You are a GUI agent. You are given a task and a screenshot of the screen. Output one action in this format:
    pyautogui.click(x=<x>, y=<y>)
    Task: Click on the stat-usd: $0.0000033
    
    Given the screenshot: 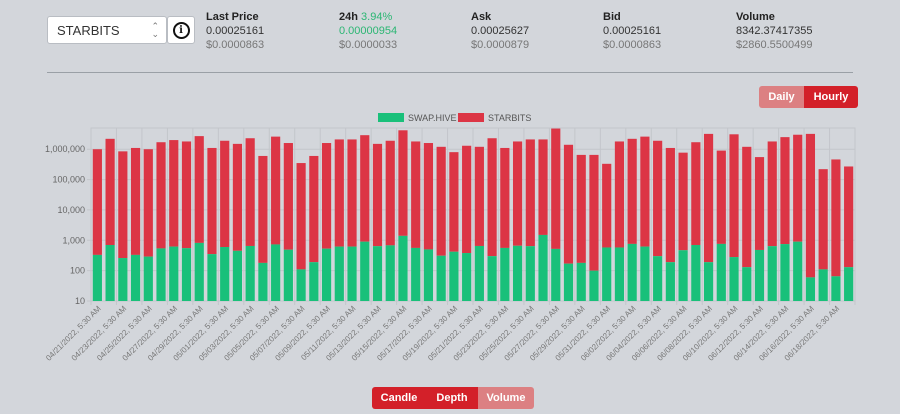 What is the action you would take?
    pyautogui.click(x=368, y=45)
    